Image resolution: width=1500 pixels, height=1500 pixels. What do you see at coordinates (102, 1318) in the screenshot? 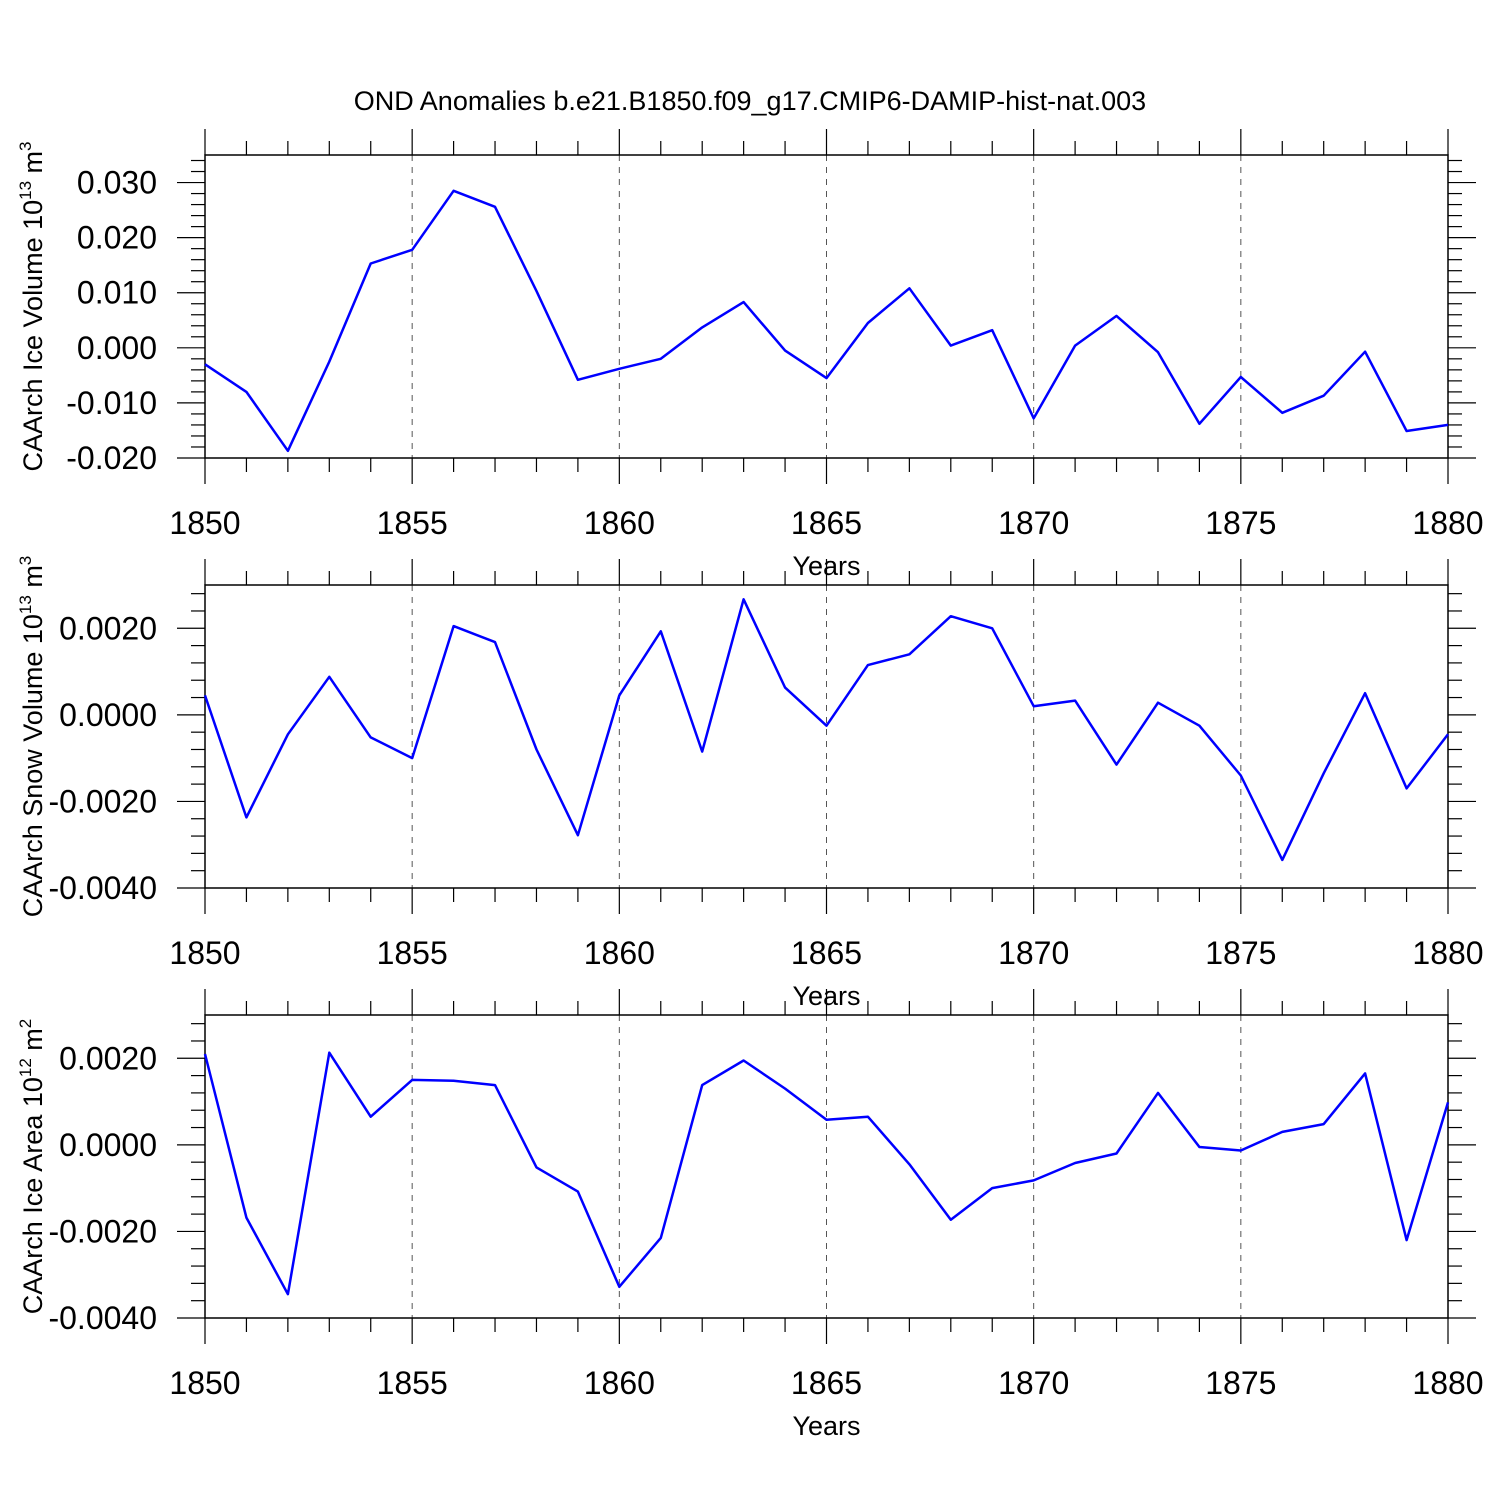
I see `y-tick-label: -0.0040` at bounding box center [102, 1318].